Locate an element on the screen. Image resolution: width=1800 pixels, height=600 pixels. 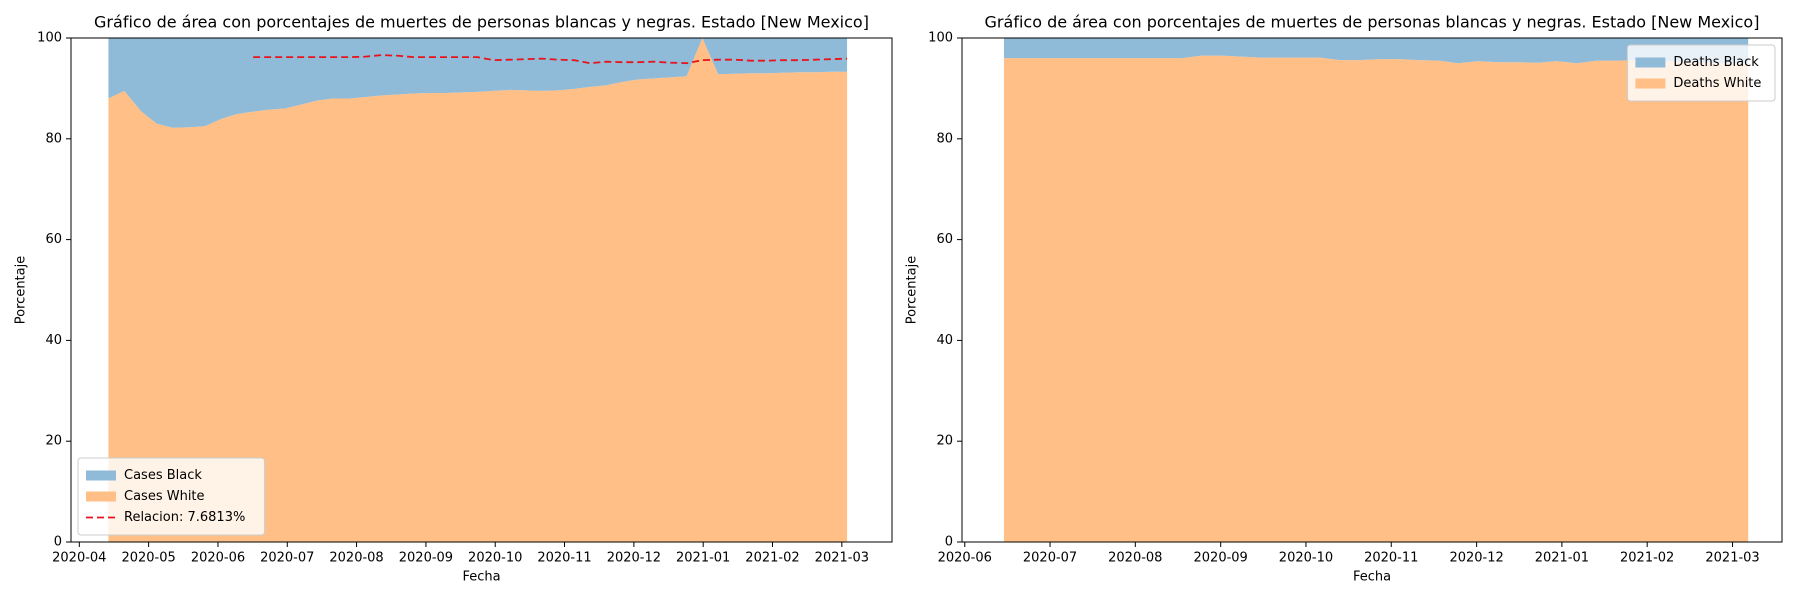
legend: Cases Black Cases White Relacion: 7.6813% is located at coordinates (171, 496).